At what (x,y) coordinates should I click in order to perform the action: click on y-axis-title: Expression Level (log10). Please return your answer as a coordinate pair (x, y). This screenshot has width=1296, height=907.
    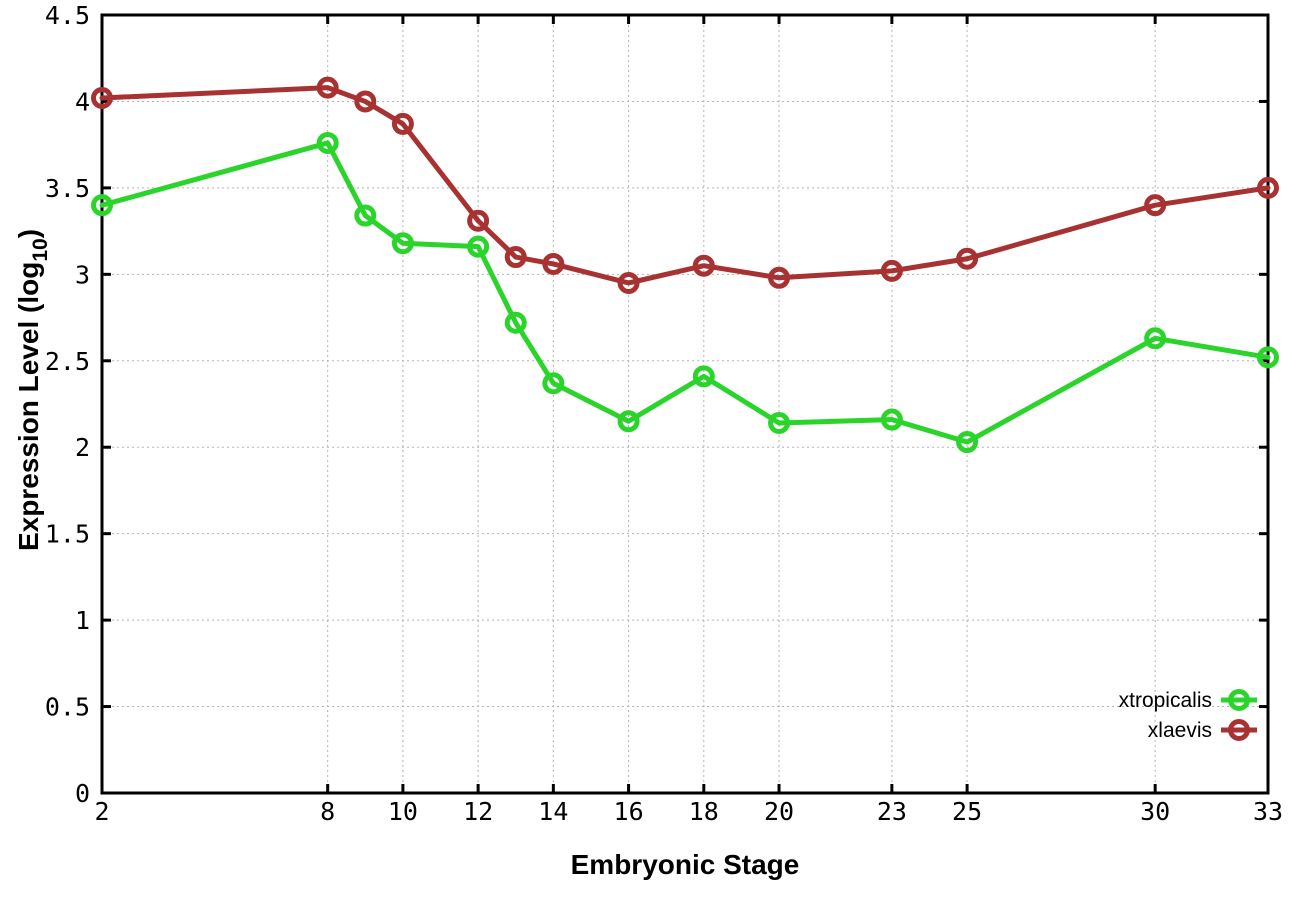
    Looking at the image, I should click on (32, 390).